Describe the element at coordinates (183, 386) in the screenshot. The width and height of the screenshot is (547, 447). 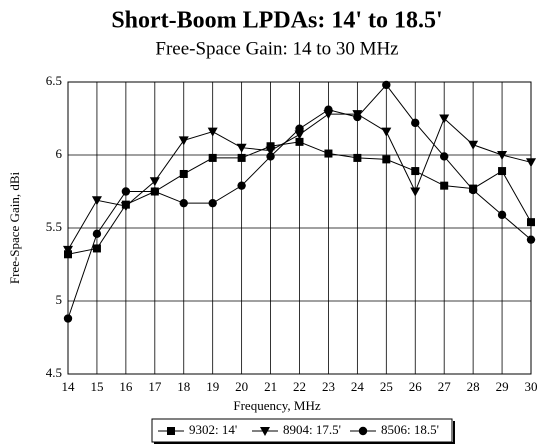
I see `x-tick-label: 18` at that location.